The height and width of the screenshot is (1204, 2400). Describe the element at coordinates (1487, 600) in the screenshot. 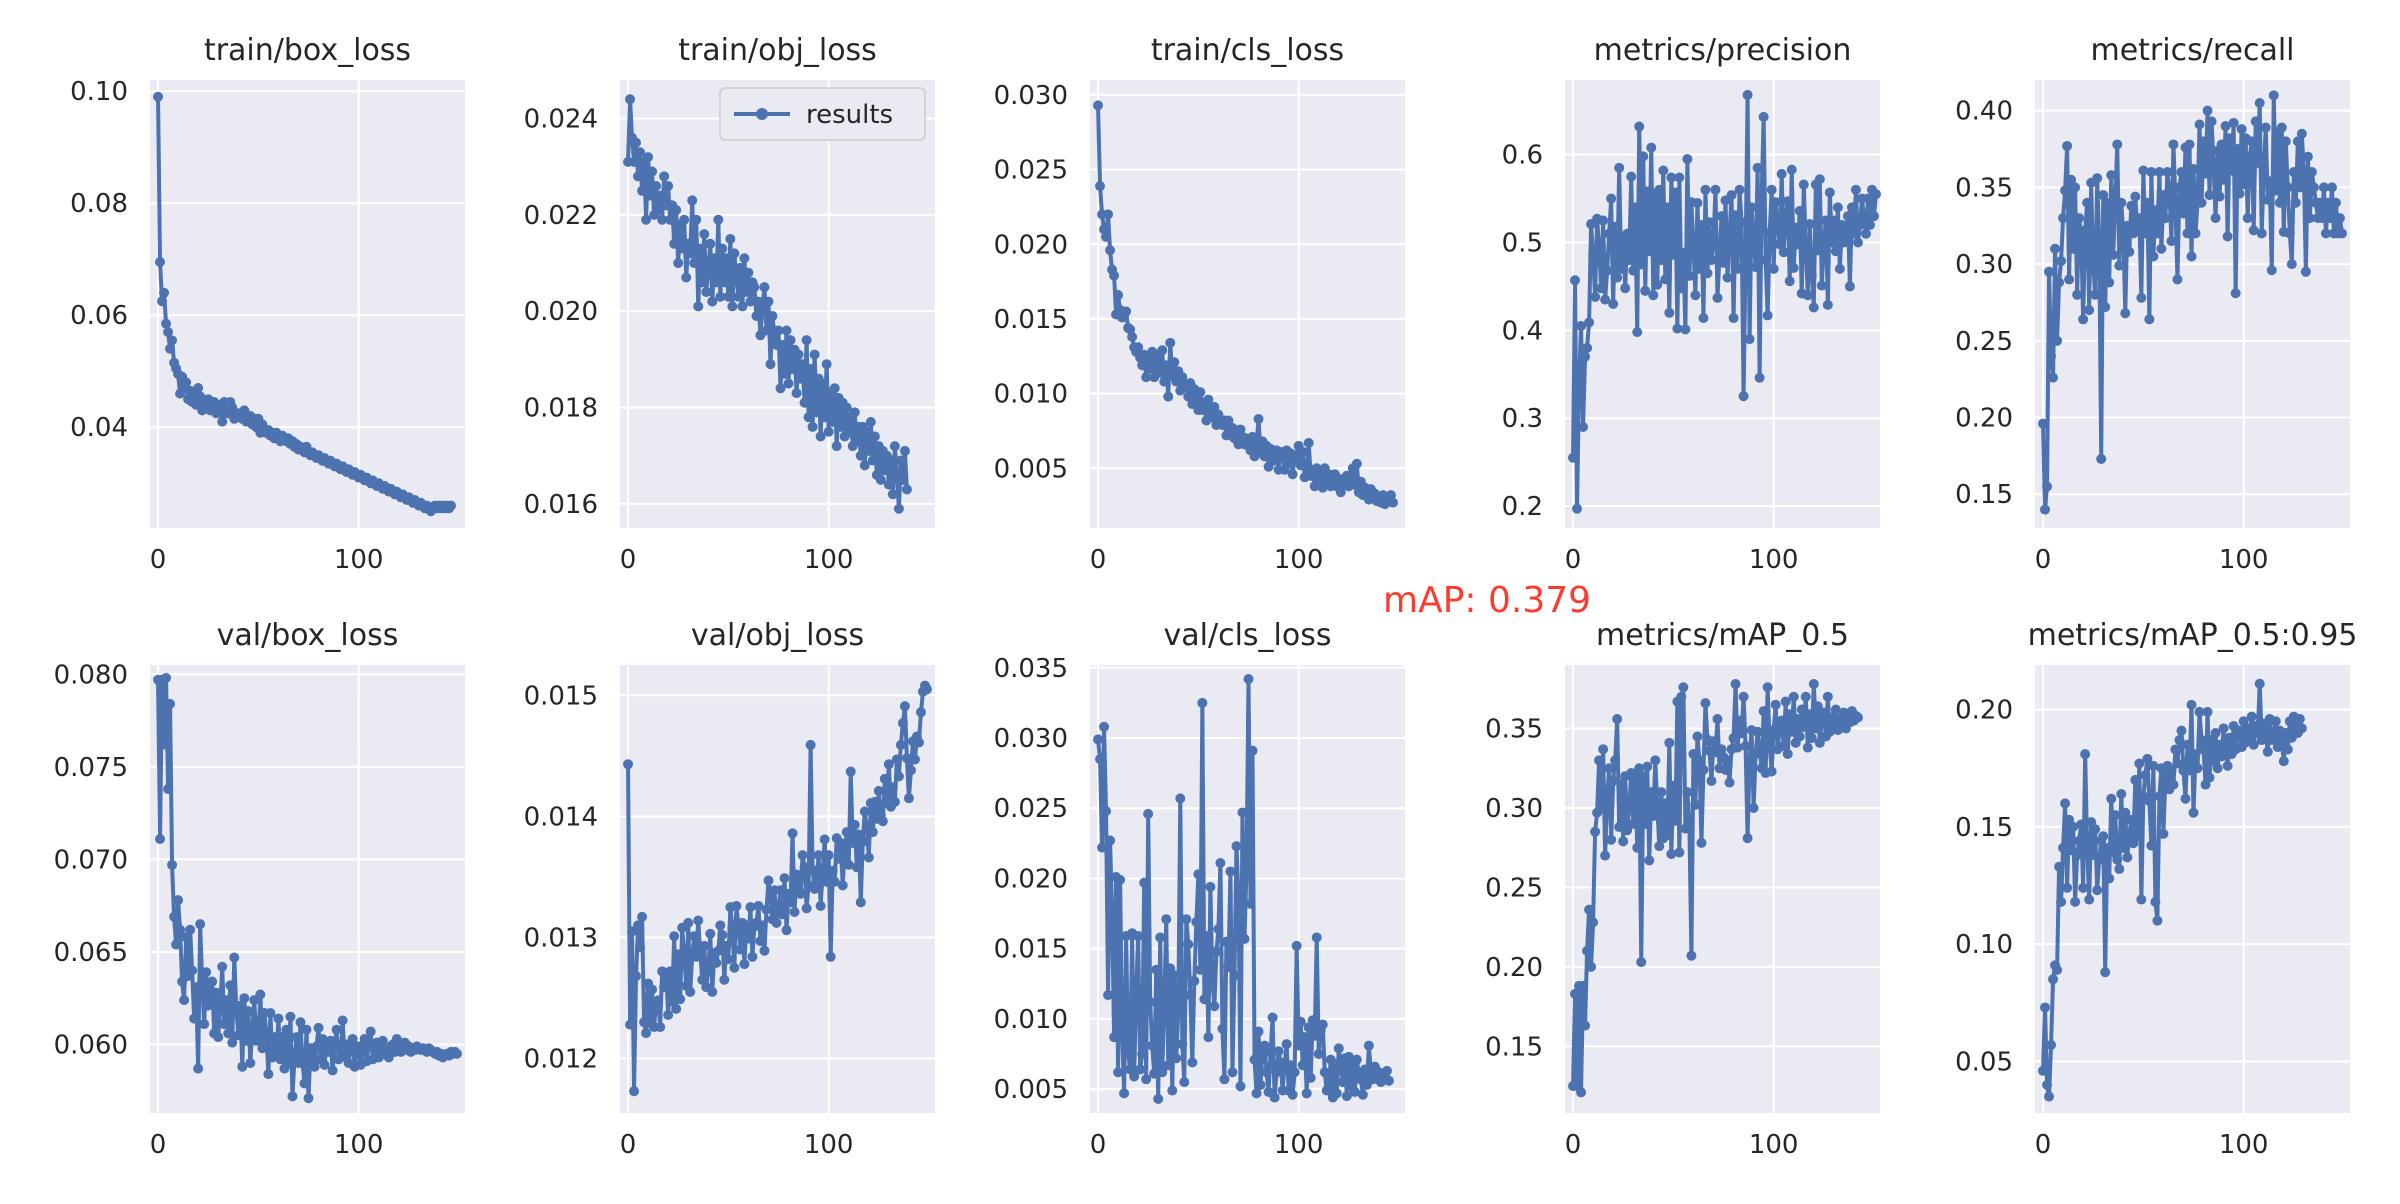

I see `map-summary-label: mAP: 0.379` at that location.